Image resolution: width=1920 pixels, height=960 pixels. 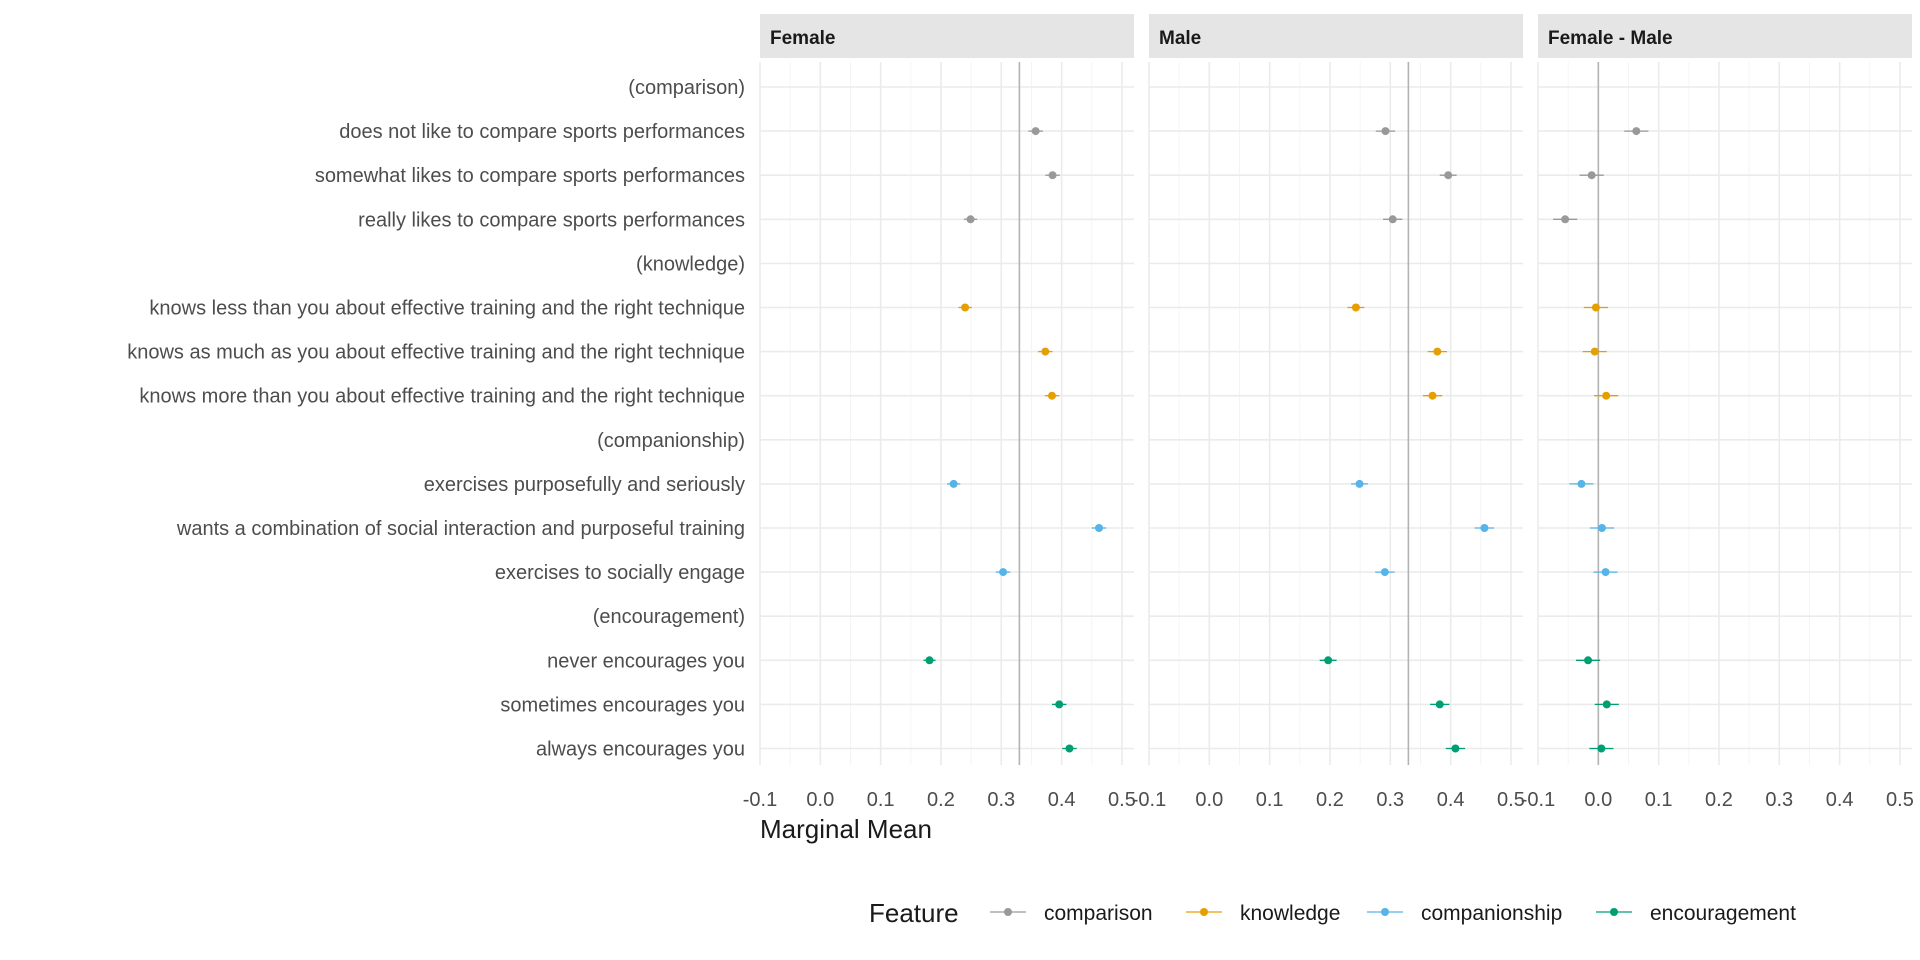 I want to click on row-label: never encourages you, so click(x=646, y=661).